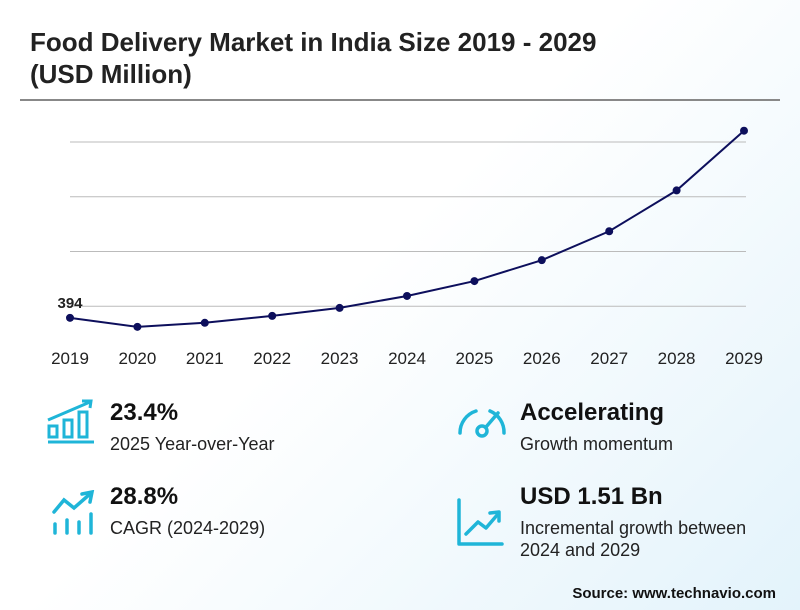  What do you see at coordinates (188, 528) in the screenshot?
I see `stat-label: CAGR (2024-2029)` at bounding box center [188, 528].